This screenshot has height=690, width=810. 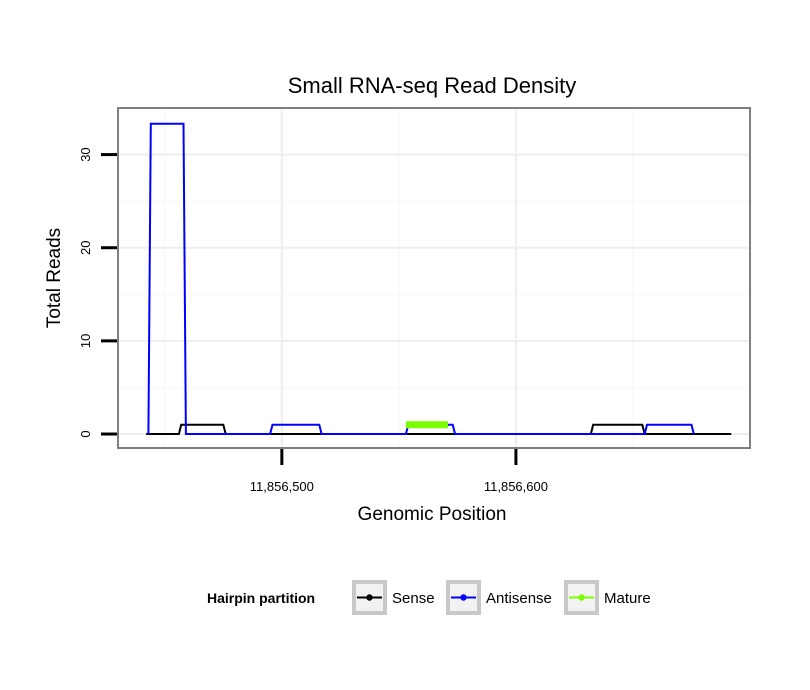 I want to click on y-tick-label: 0, so click(x=85, y=433).